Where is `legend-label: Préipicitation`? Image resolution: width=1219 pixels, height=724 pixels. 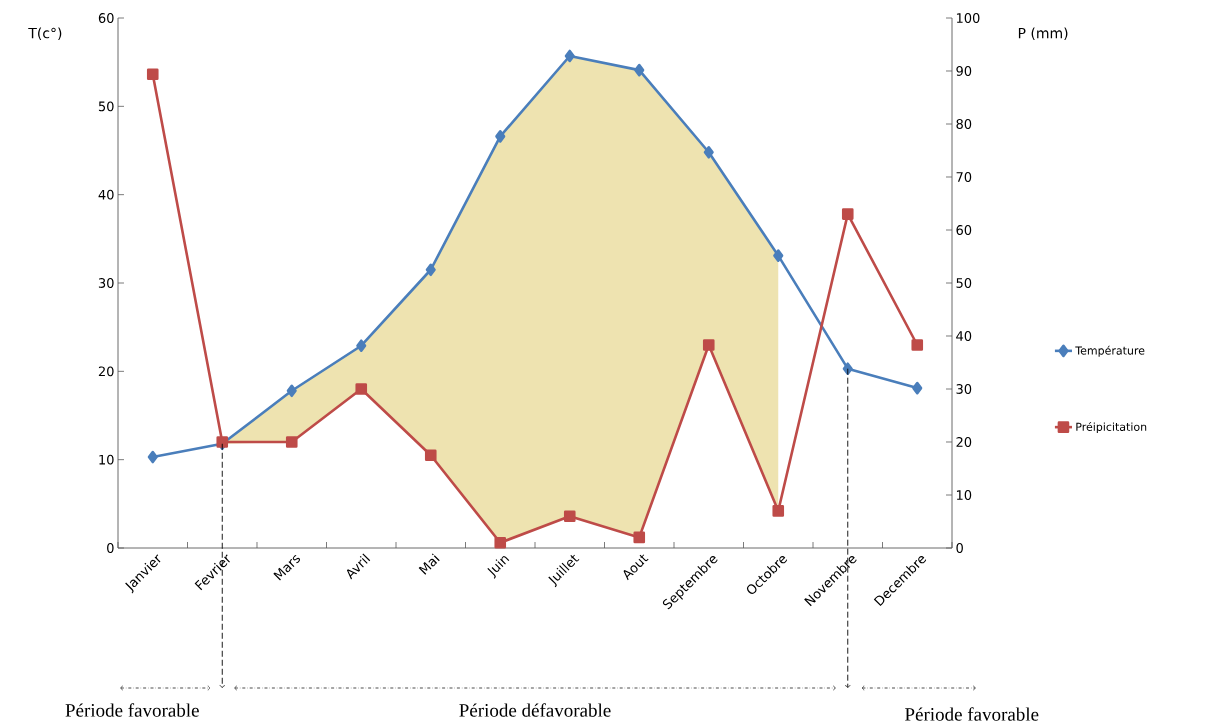 legend-label: Préipicitation is located at coordinates (1111, 428).